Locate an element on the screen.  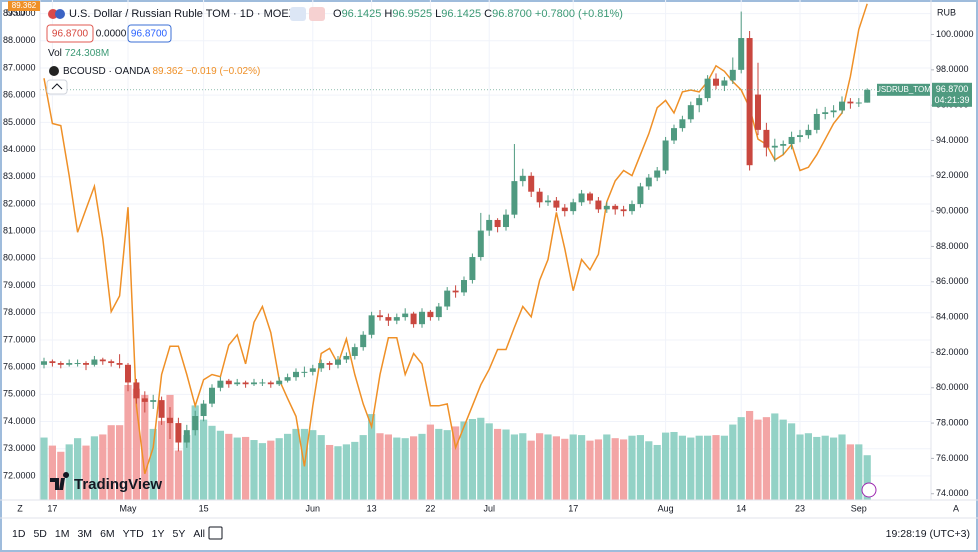
y-tick-label: 85.0000 is located at coordinates (19, 122).